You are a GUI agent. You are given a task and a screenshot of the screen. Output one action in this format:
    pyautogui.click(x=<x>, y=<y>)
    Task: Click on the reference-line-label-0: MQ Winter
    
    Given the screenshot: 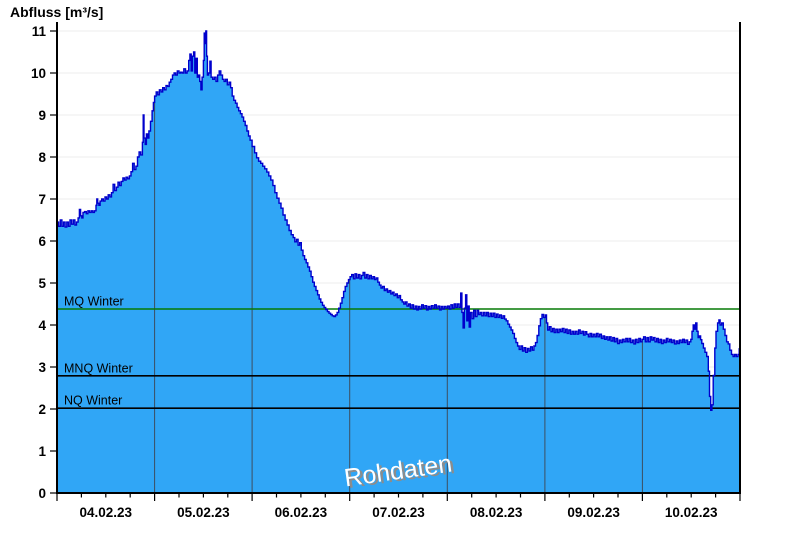 What is the action you would take?
    pyautogui.click(x=94, y=302)
    